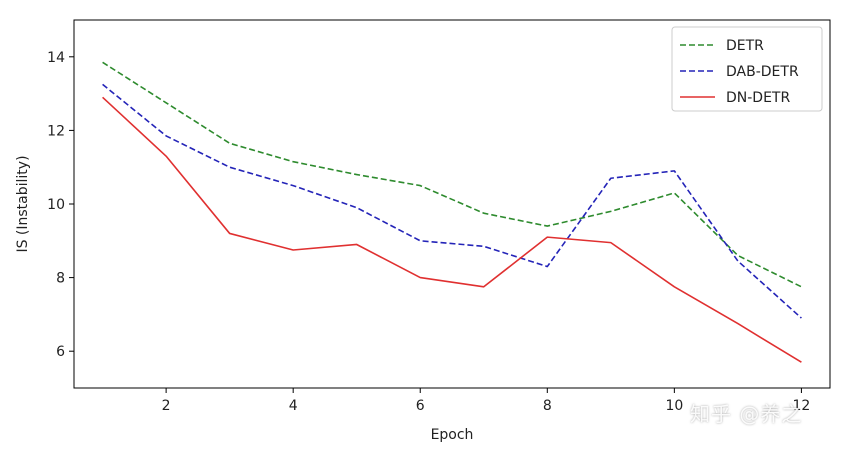 Image resolution: width=850 pixels, height=452 pixels. Describe the element at coordinates (56, 131) in the screenshot. I see `y-tick-label: 12` at that location.